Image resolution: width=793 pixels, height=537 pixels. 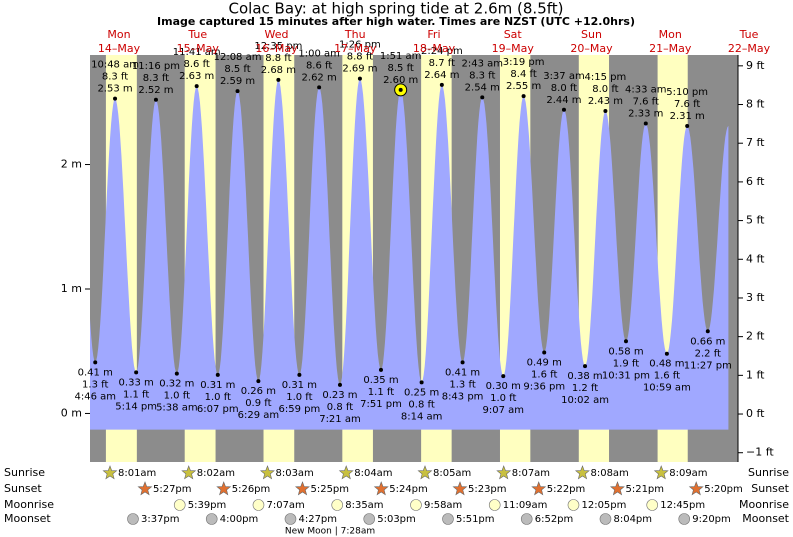 I want to click on day-weekday: Sun, so click(x=591, y=34).